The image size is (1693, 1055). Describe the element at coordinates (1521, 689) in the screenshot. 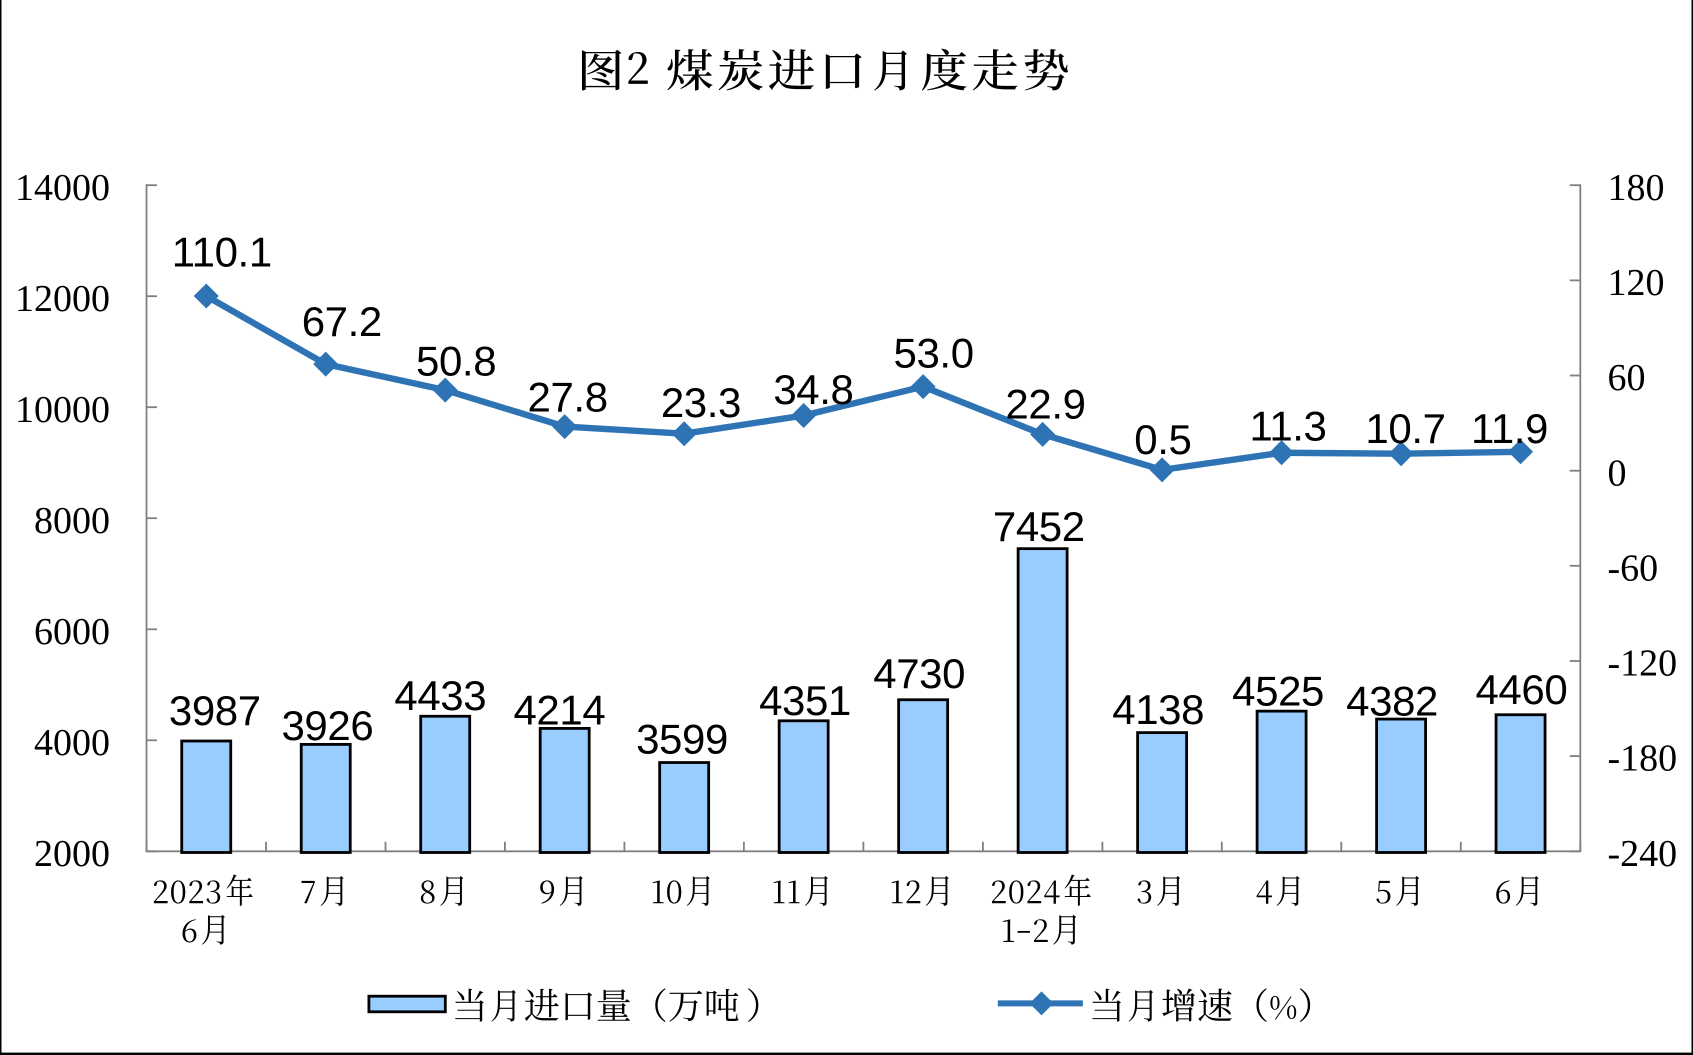

I see `svg-text: 4460` at that location.